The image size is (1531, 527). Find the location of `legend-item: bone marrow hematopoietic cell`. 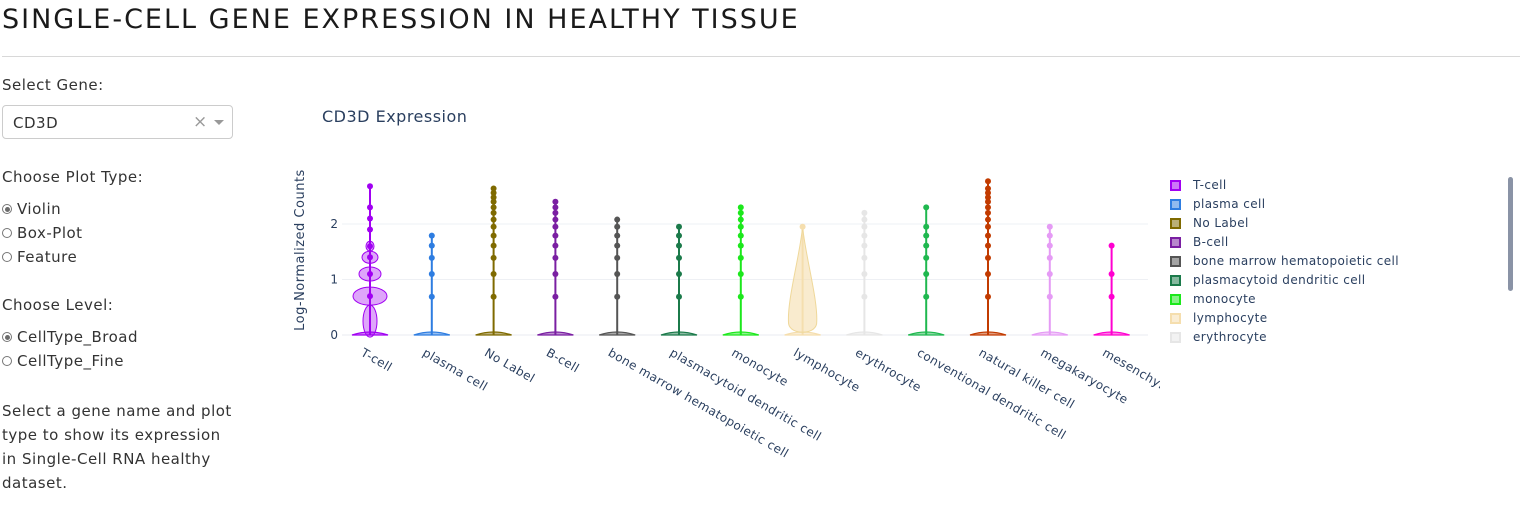

legend-item: bone marrow hematopoietic cell is located at coordinates (1284, 261).